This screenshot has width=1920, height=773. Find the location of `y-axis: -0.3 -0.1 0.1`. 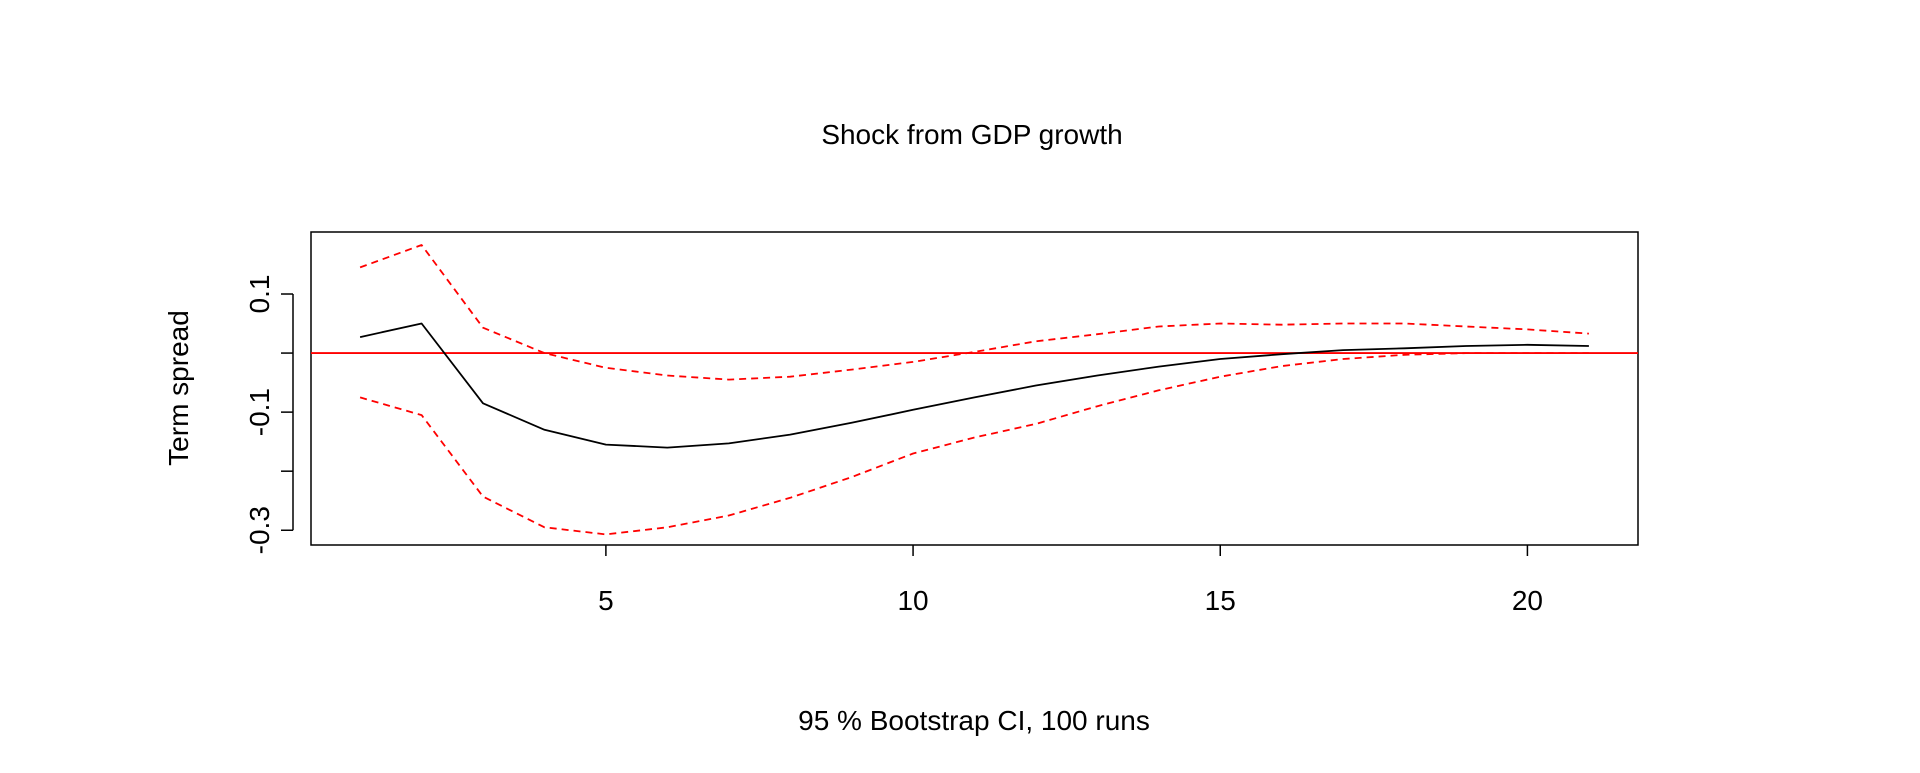

y-axis: -0.3 -0.1 0.1 is located at coordinates (269, 414).